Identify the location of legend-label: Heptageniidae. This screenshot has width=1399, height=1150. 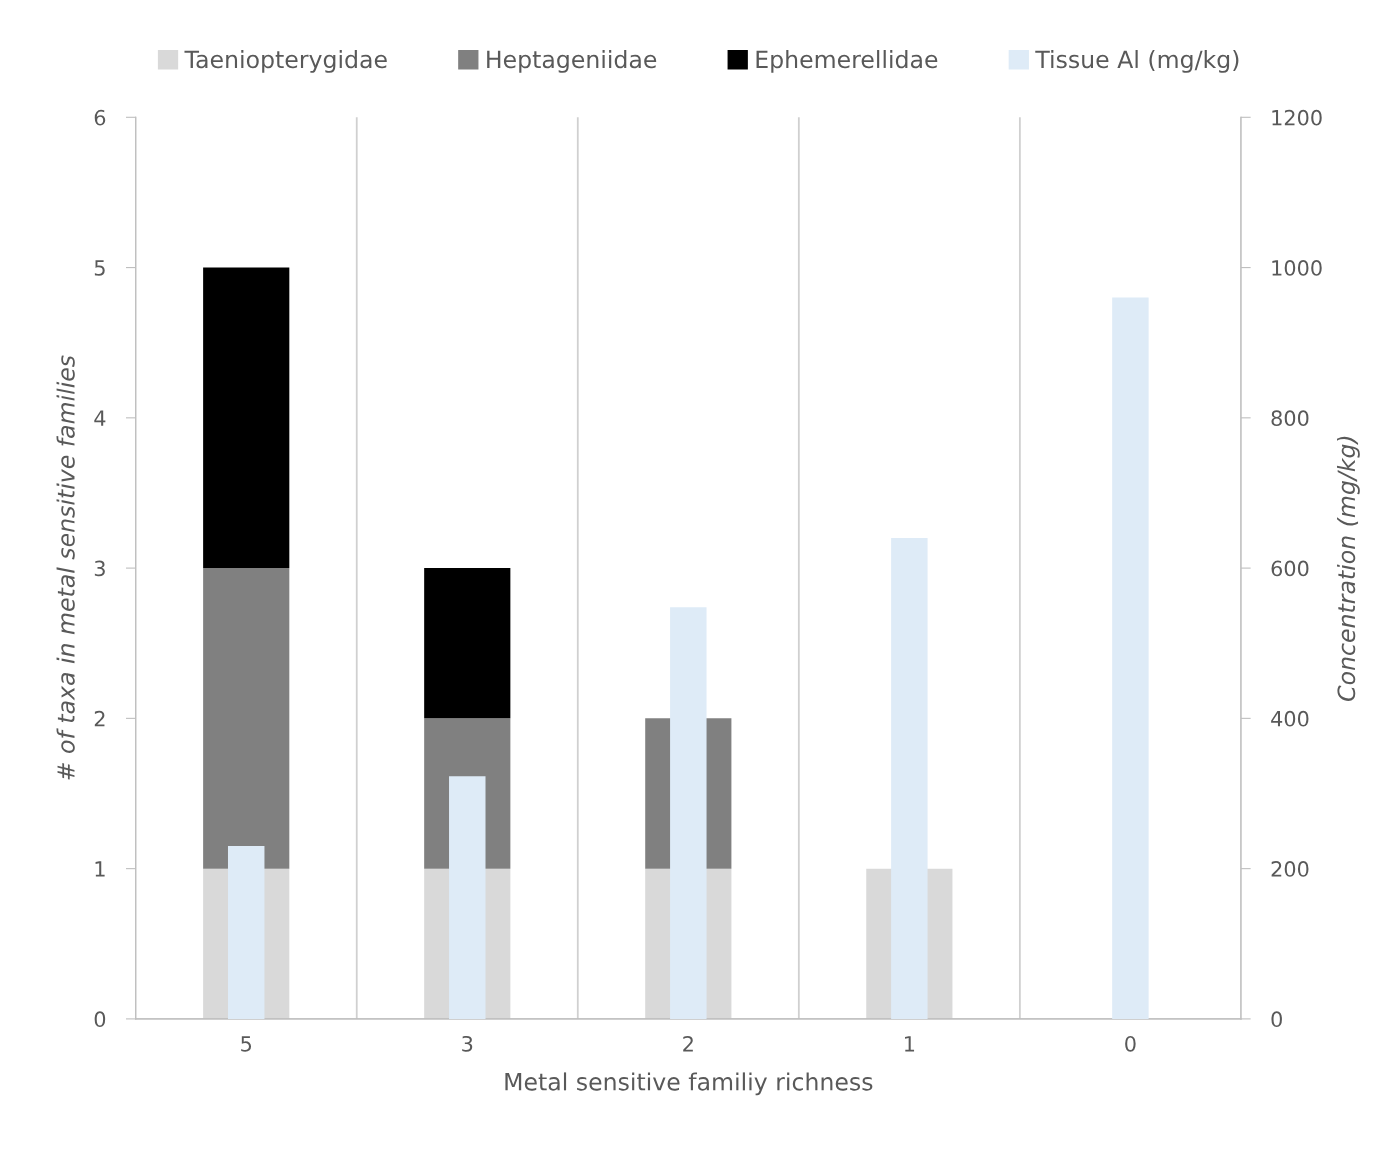
(572, 61).